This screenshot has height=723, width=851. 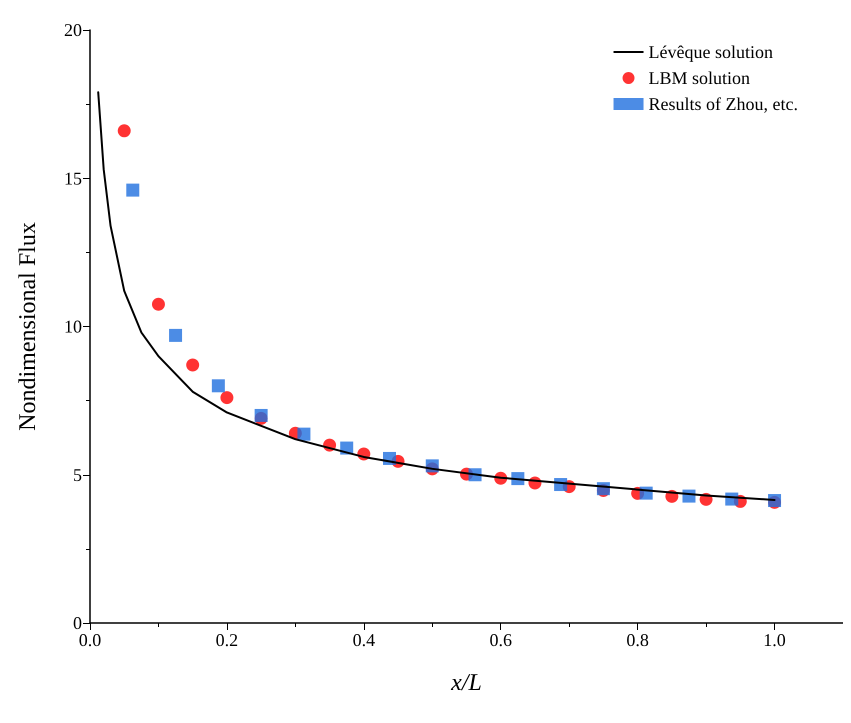 What do you see at coordinates (28, 326) in the screenshot?
I see `y-axis-title: Nondimensional Flux` at bounding box center [28, 326].